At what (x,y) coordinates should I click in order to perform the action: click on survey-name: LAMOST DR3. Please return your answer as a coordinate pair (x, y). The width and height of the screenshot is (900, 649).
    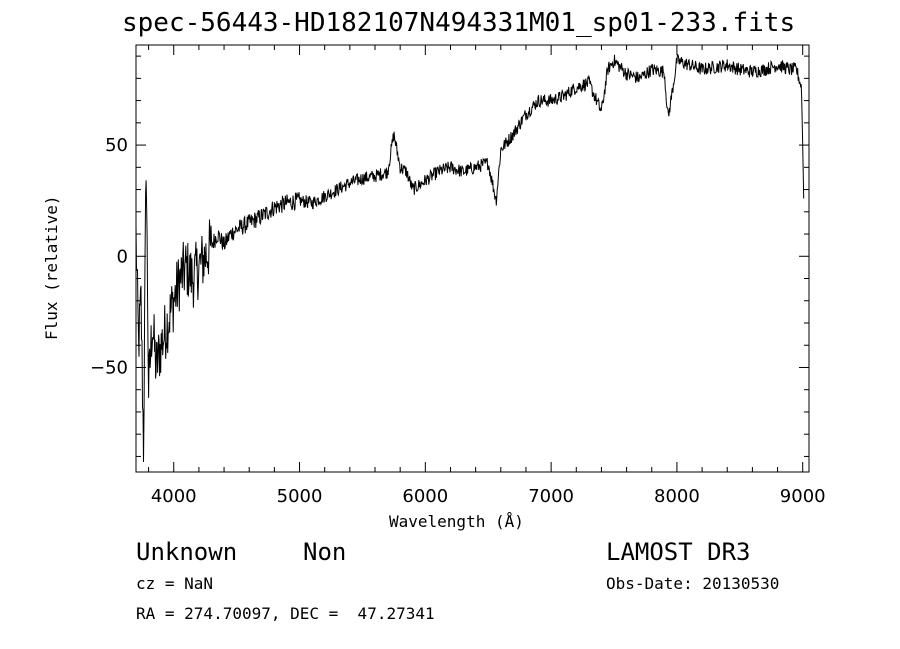
    Looking at the image, I should click on (678, 552).